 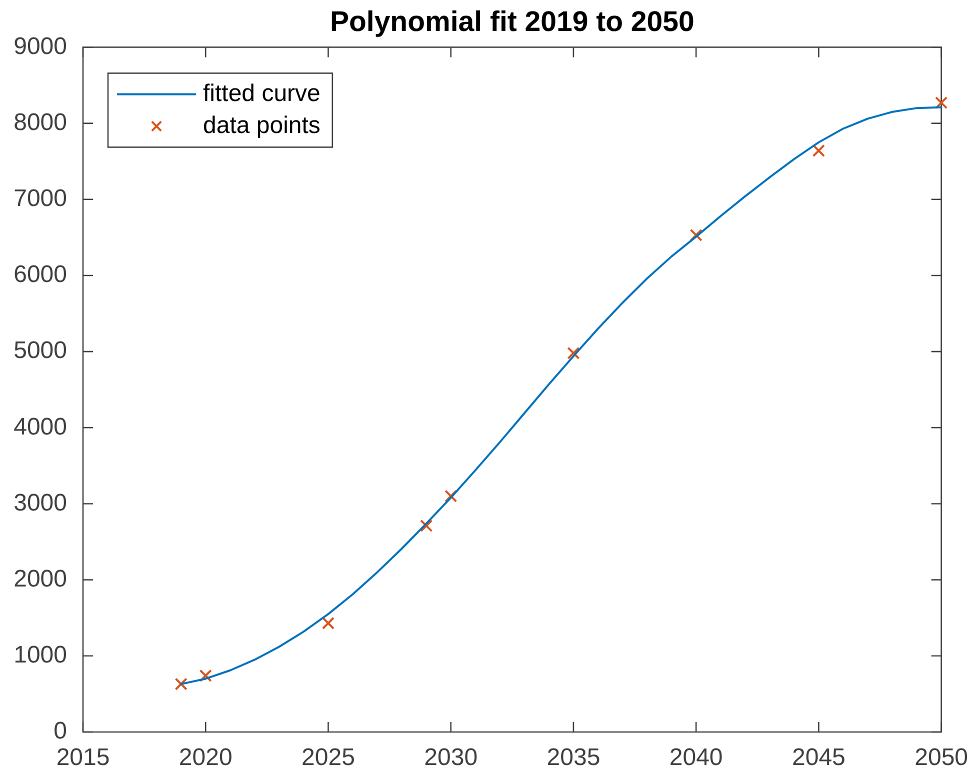 What do you see at coordinates (40, 655) in the screenshot?
I see `y-tick-label: 1000` at bounding box center [40, 655].